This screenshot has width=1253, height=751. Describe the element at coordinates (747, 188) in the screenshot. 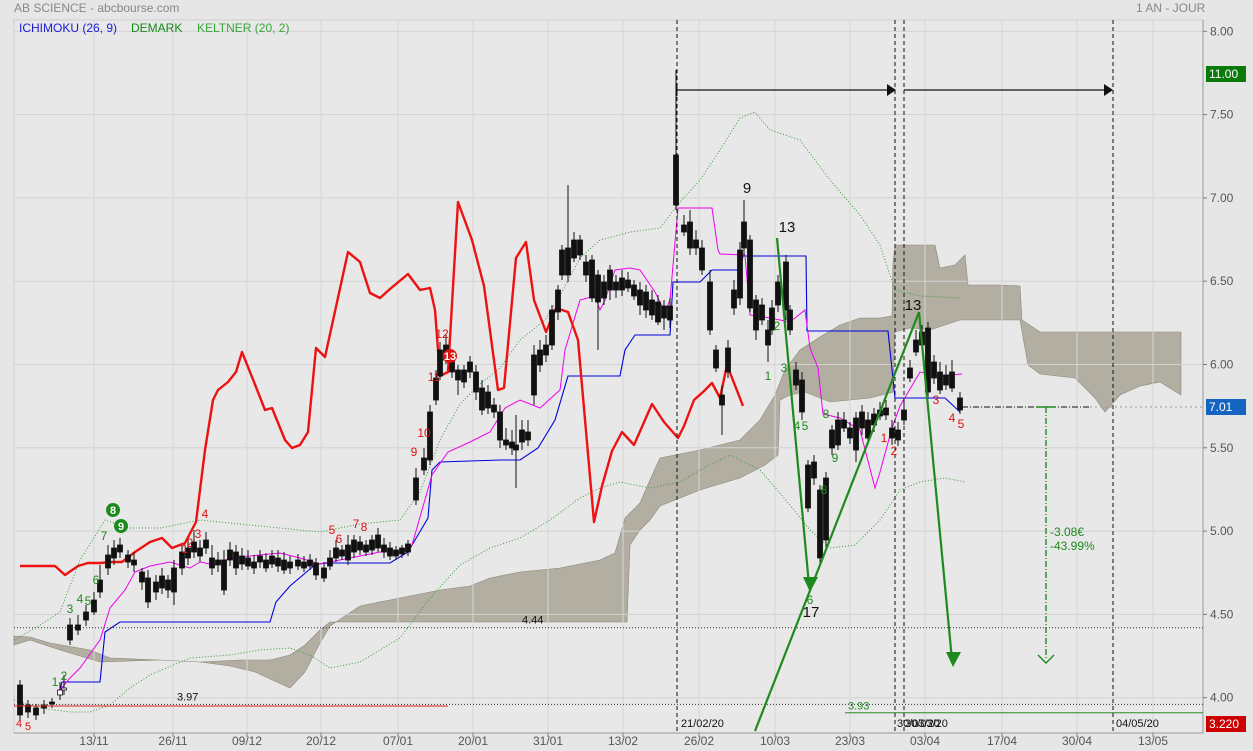

I see `demark-label-9: 9` at that location.